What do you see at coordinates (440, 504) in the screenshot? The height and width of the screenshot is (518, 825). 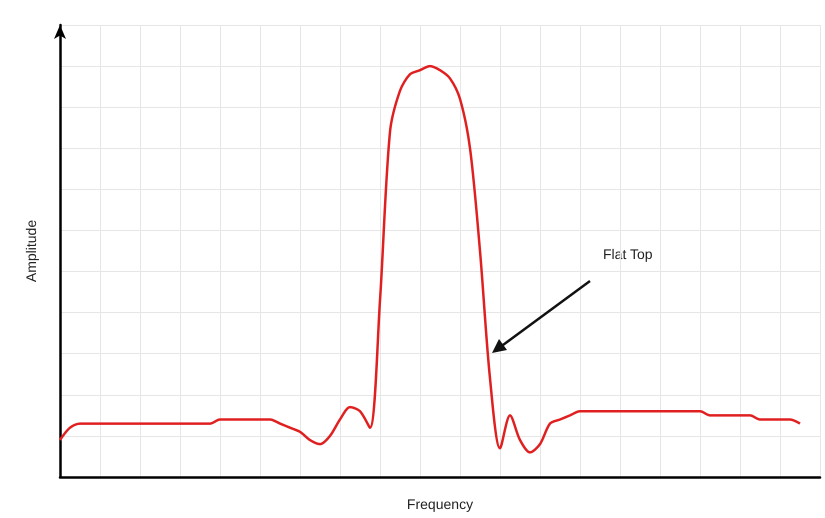 I see `x-axis-title: Frequency` at bounding box center [440, 504].